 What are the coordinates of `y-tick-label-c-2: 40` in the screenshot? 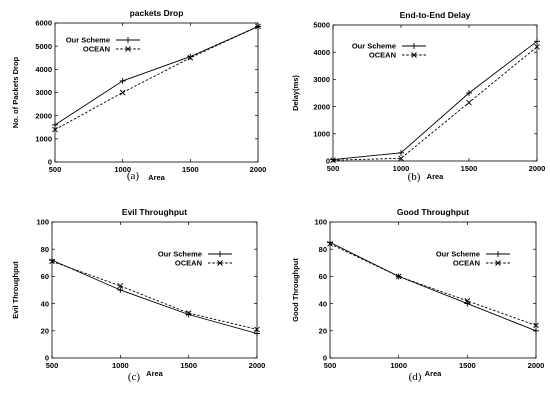 It's located at (45, 303).